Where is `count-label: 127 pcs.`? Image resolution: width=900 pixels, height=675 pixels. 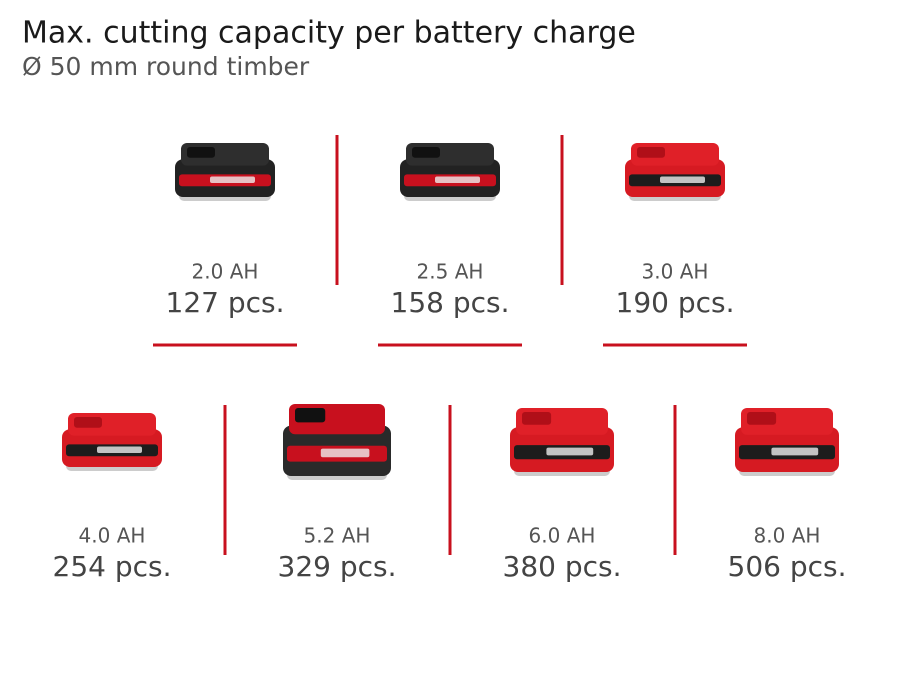 count-label: 127 pcs. is located at coordinates (225, 302).